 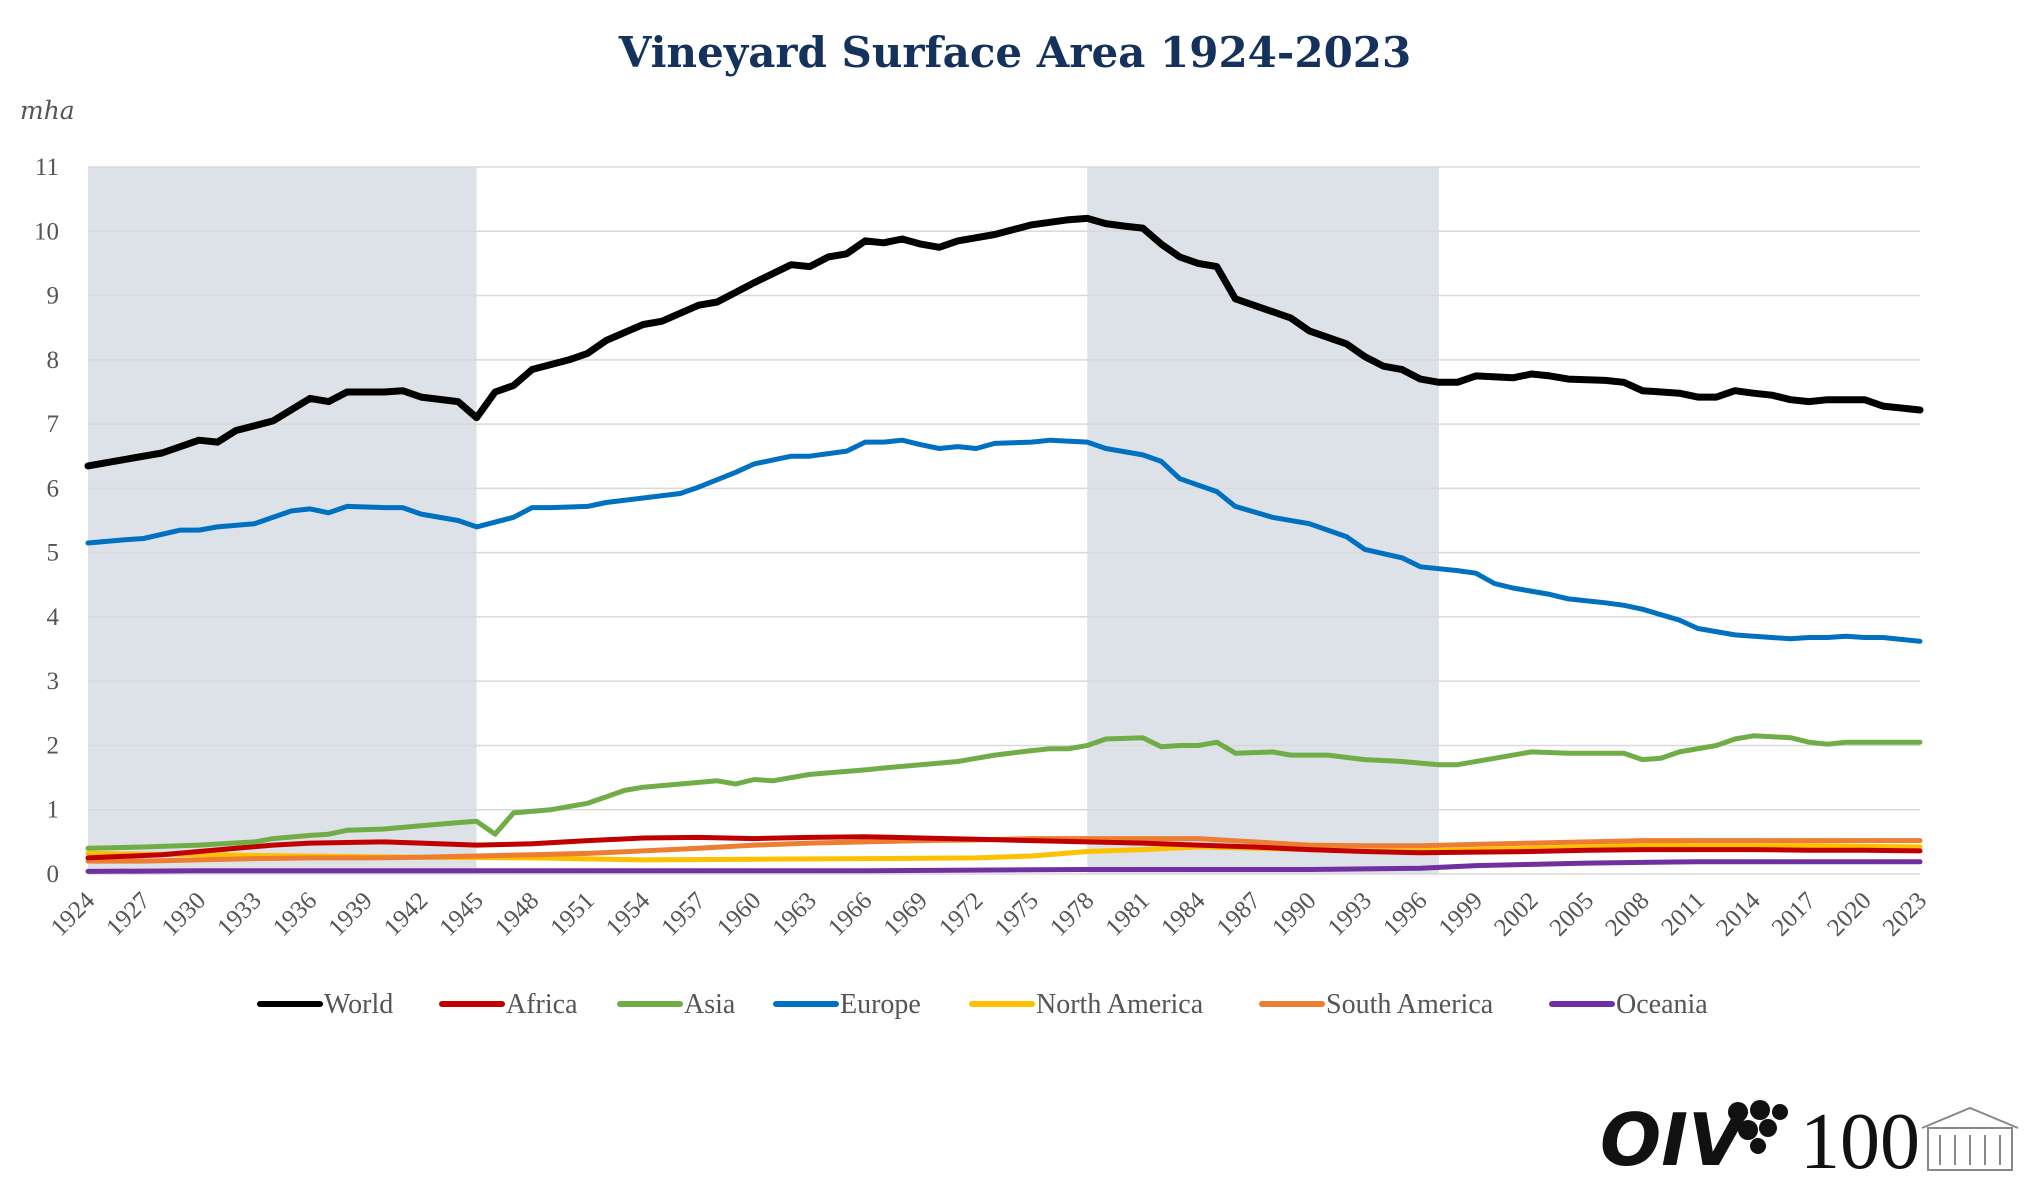 What do you see at coordinates (1674, 1140) in the screenshot?
I see `oiv-logo-text: OIV` at bounding box center [1674, 1140].